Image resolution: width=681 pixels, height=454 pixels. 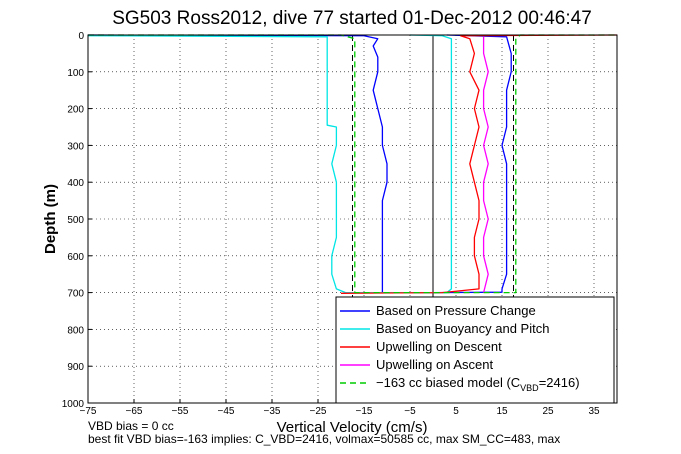 What do you see at coordinates (75, 294) in the screenshot?
I see `y-tick-label: 700` at bounding box center [75, 294].